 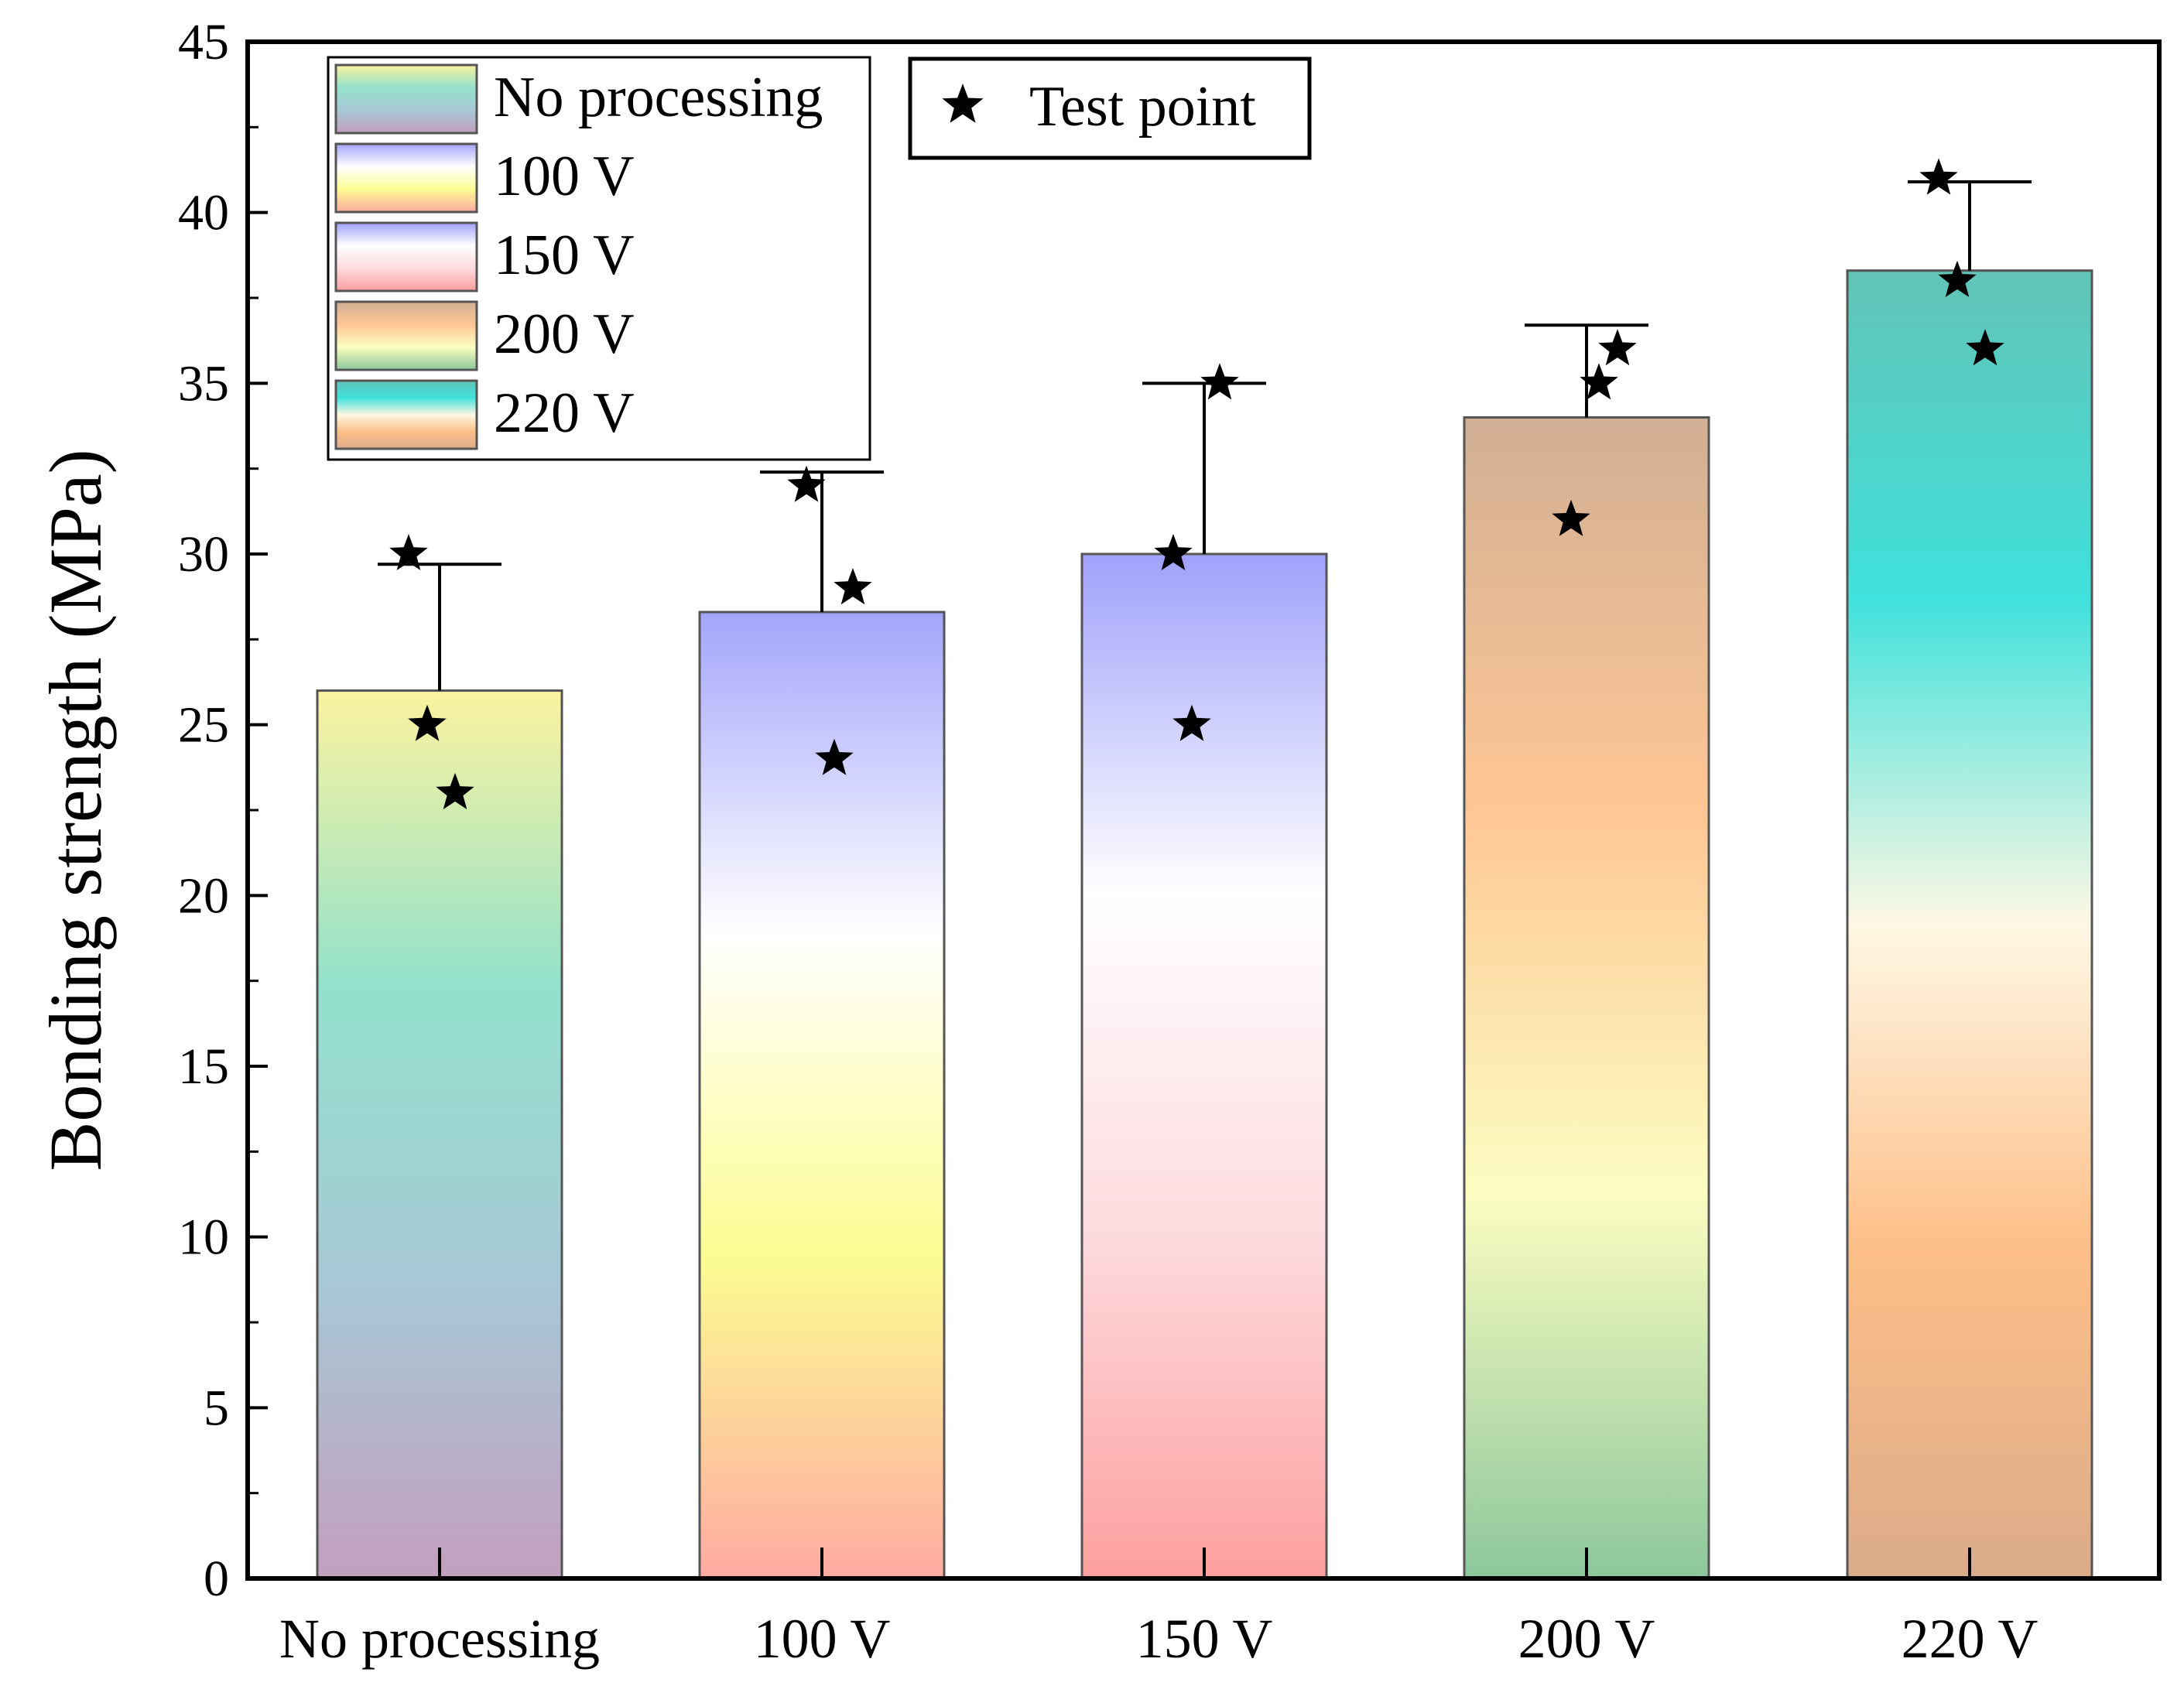 What do you see at coordinates (1586, 1639) in the screenshot?
I see `x-tick-label-4: 200 V` at bounding box center [1586, 1639].